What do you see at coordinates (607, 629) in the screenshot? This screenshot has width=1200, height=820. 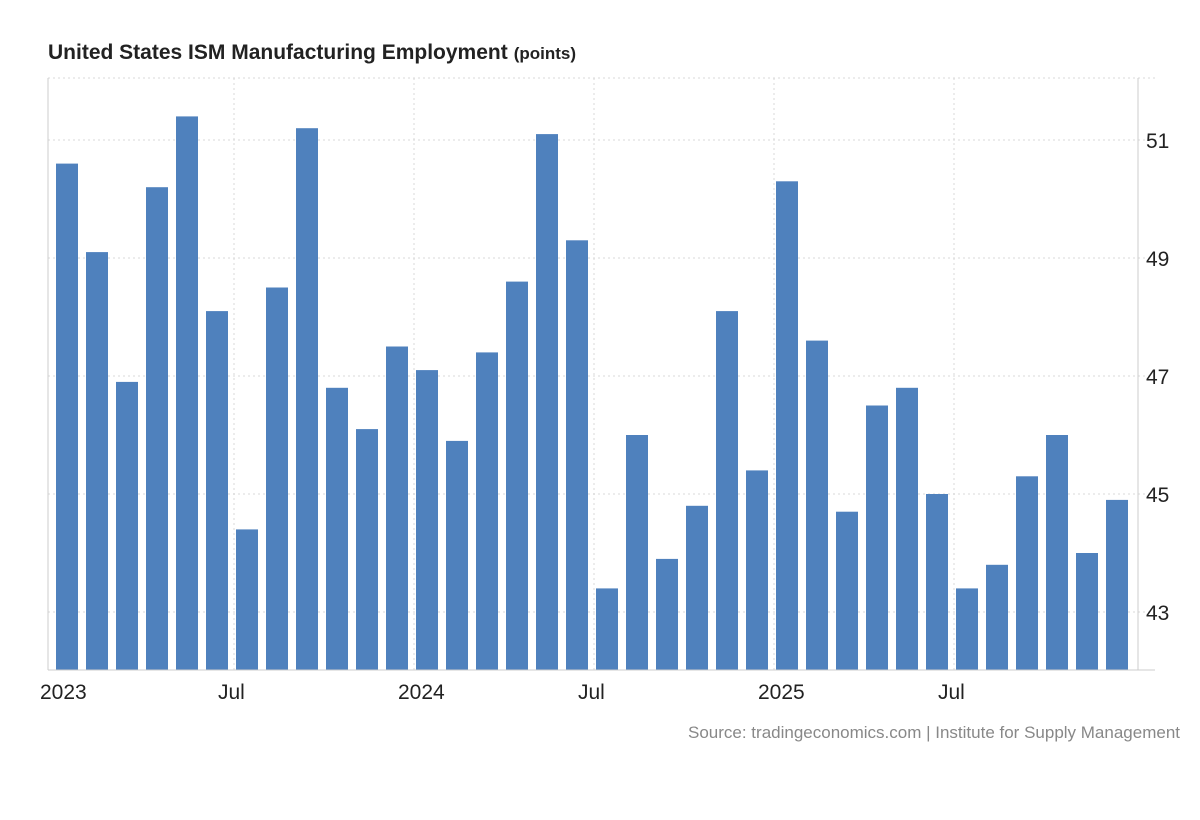 I see `bar-jul-2024` at bounding box center [607, 629].